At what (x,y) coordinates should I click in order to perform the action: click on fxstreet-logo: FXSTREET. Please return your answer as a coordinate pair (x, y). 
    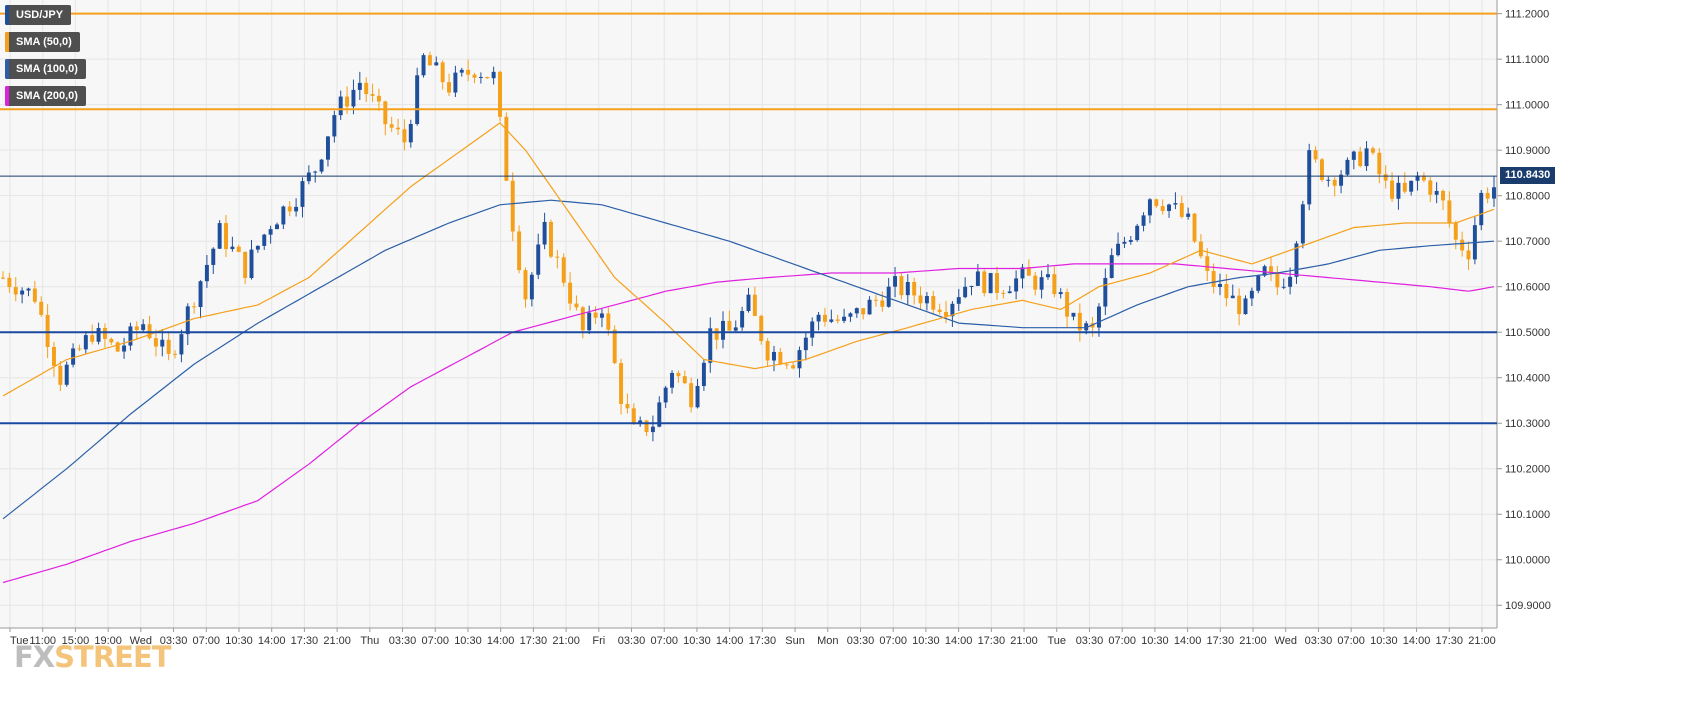
    Looking at the image, I should click on (93, 657).